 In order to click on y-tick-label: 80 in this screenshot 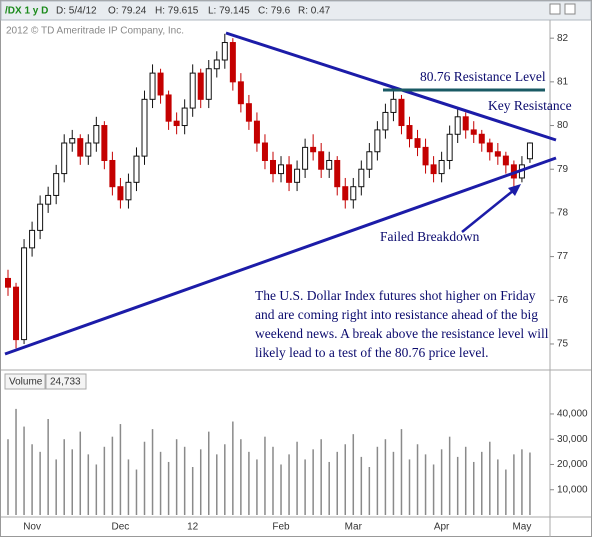, I will do `click(563, 125)`.